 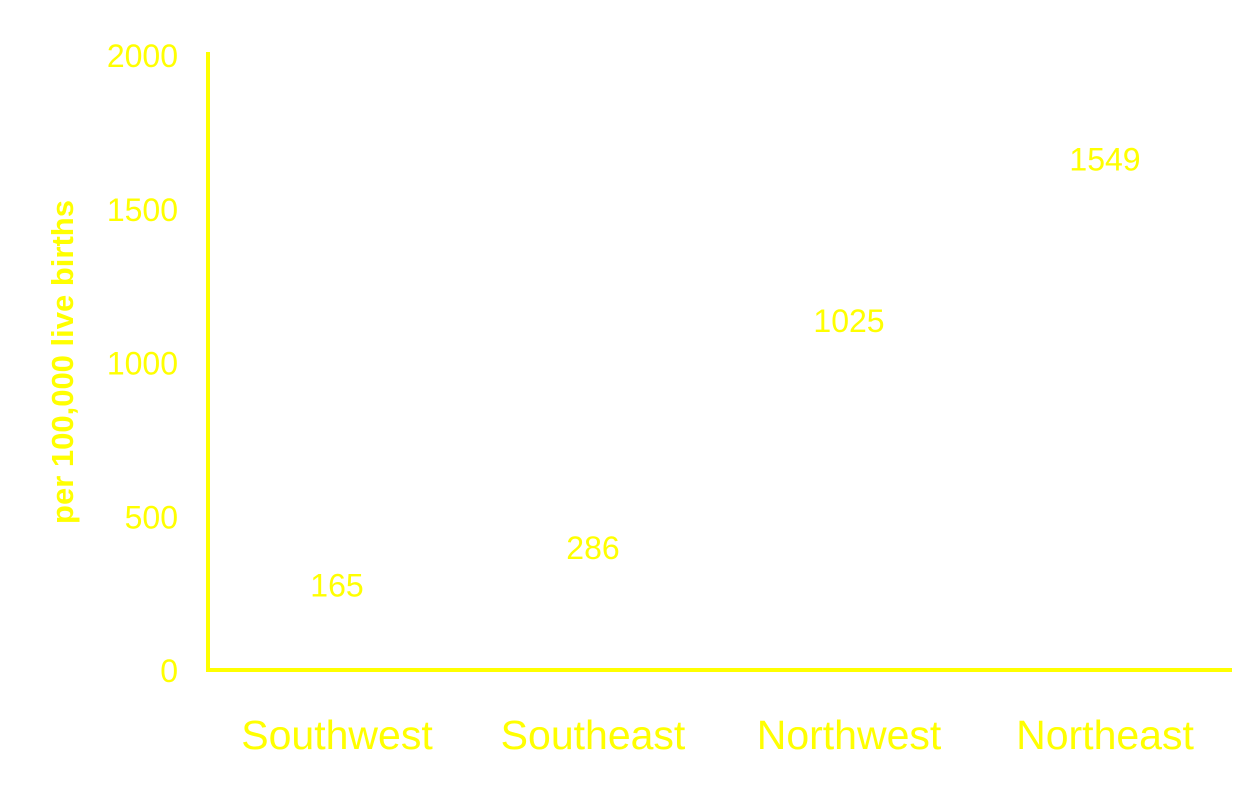 What do you see at coordinates (62, 362) in the screenshot?
I see `y-axis-label: per 100,000 live births` at bounding box center [62, 362].